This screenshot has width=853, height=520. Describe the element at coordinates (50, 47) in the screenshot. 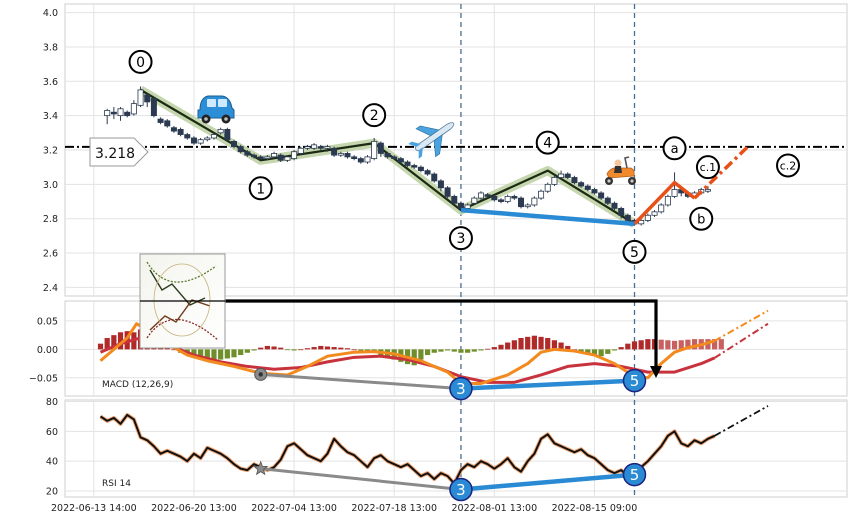

I see `y-tick-label: 3.8` at that location.